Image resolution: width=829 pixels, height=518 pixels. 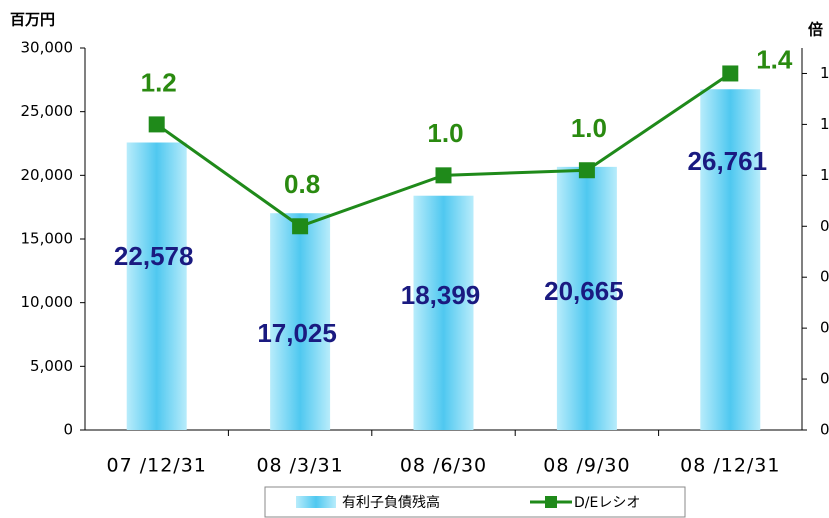 What do you see at coordinates (774, 59) in the screenshot?
I see `line-value-label: 1.4` at bounding box center [774, 59].